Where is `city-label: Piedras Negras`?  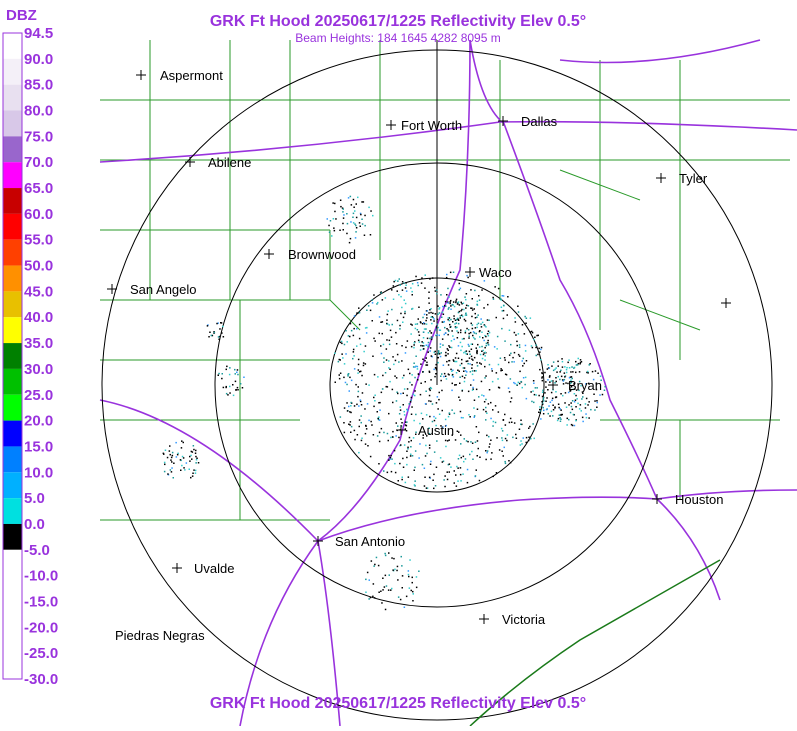
city-label: Piedras Negras is located at coordinates (160, 635).